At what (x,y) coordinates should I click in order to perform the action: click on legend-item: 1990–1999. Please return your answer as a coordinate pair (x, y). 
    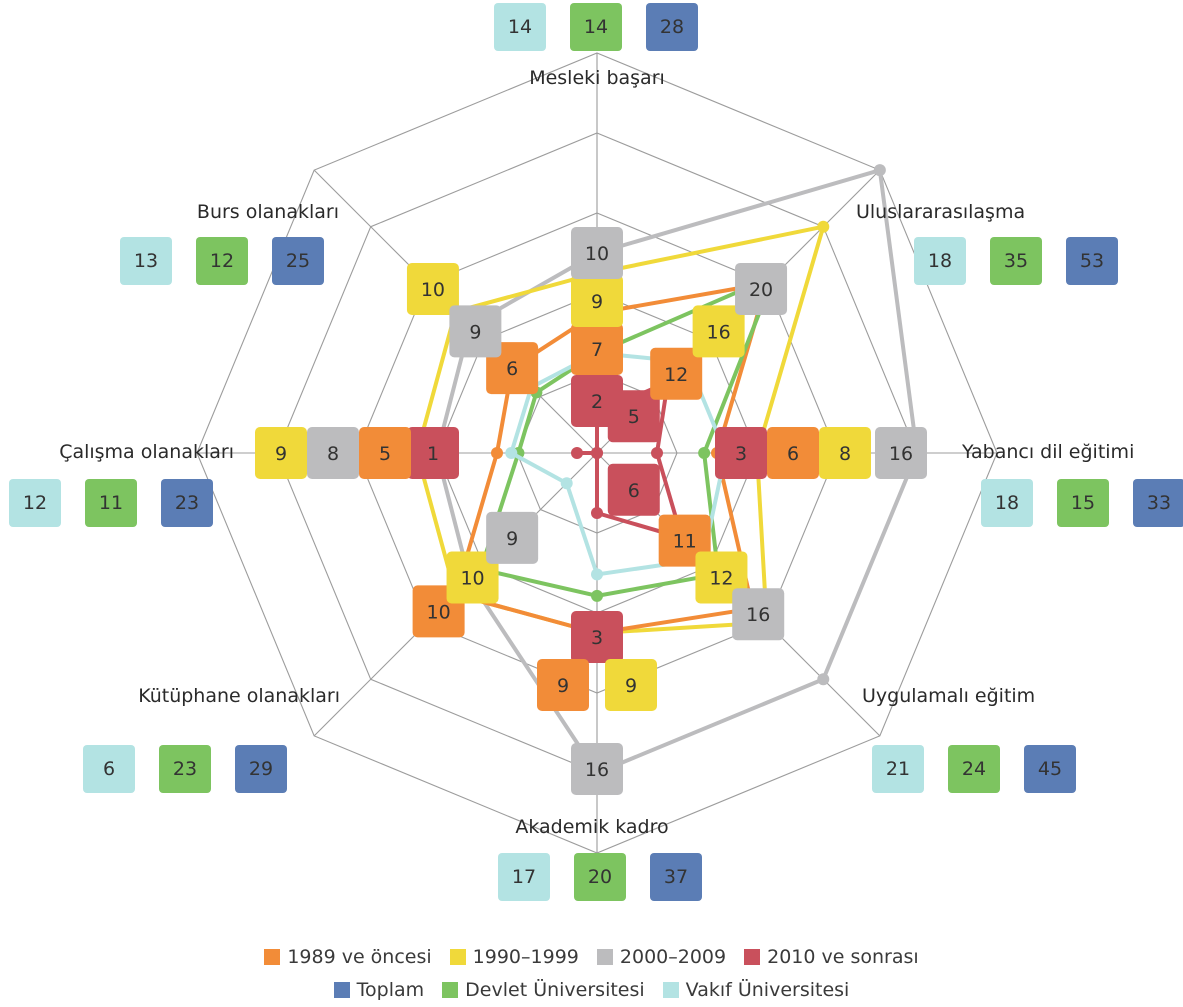
    Looking at the image, I should click on (514, 956).